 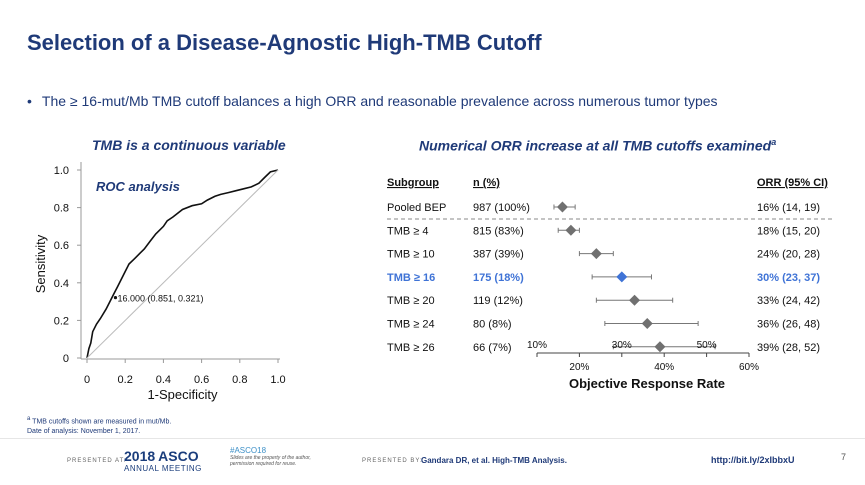 I want to click on footnote-sup: a, so click(x=29, y=419).